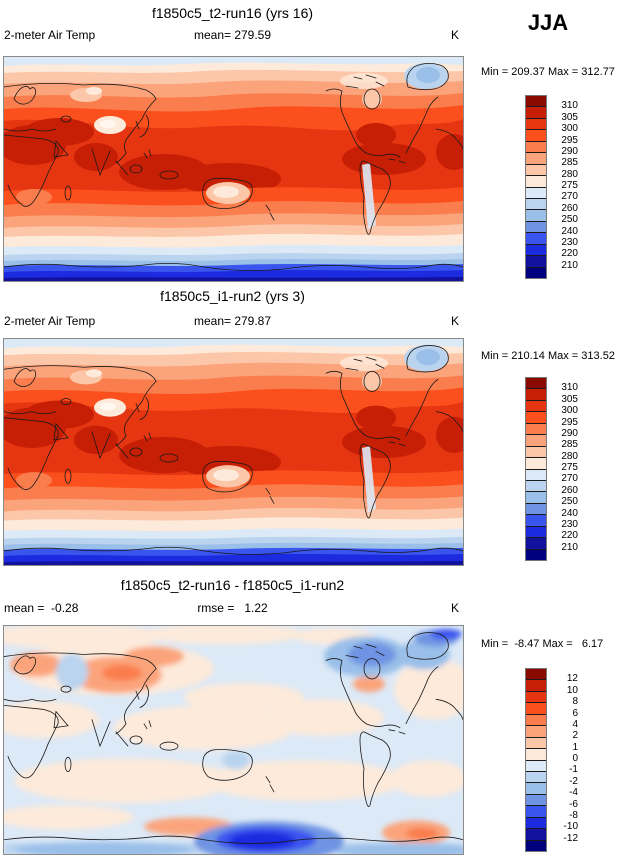 This screenshot has height=861, width=620. I want to click on panel3-title: f1850c5_t2-run16 - f1850c5_i1-run2, so click(232, 585).